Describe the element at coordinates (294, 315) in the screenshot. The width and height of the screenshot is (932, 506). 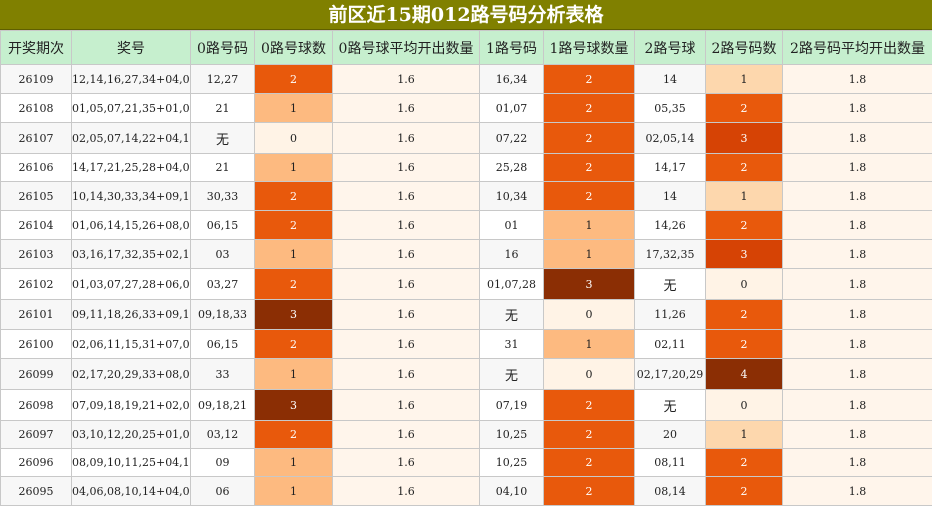
I see `cell-route0-count: 3` at that location.